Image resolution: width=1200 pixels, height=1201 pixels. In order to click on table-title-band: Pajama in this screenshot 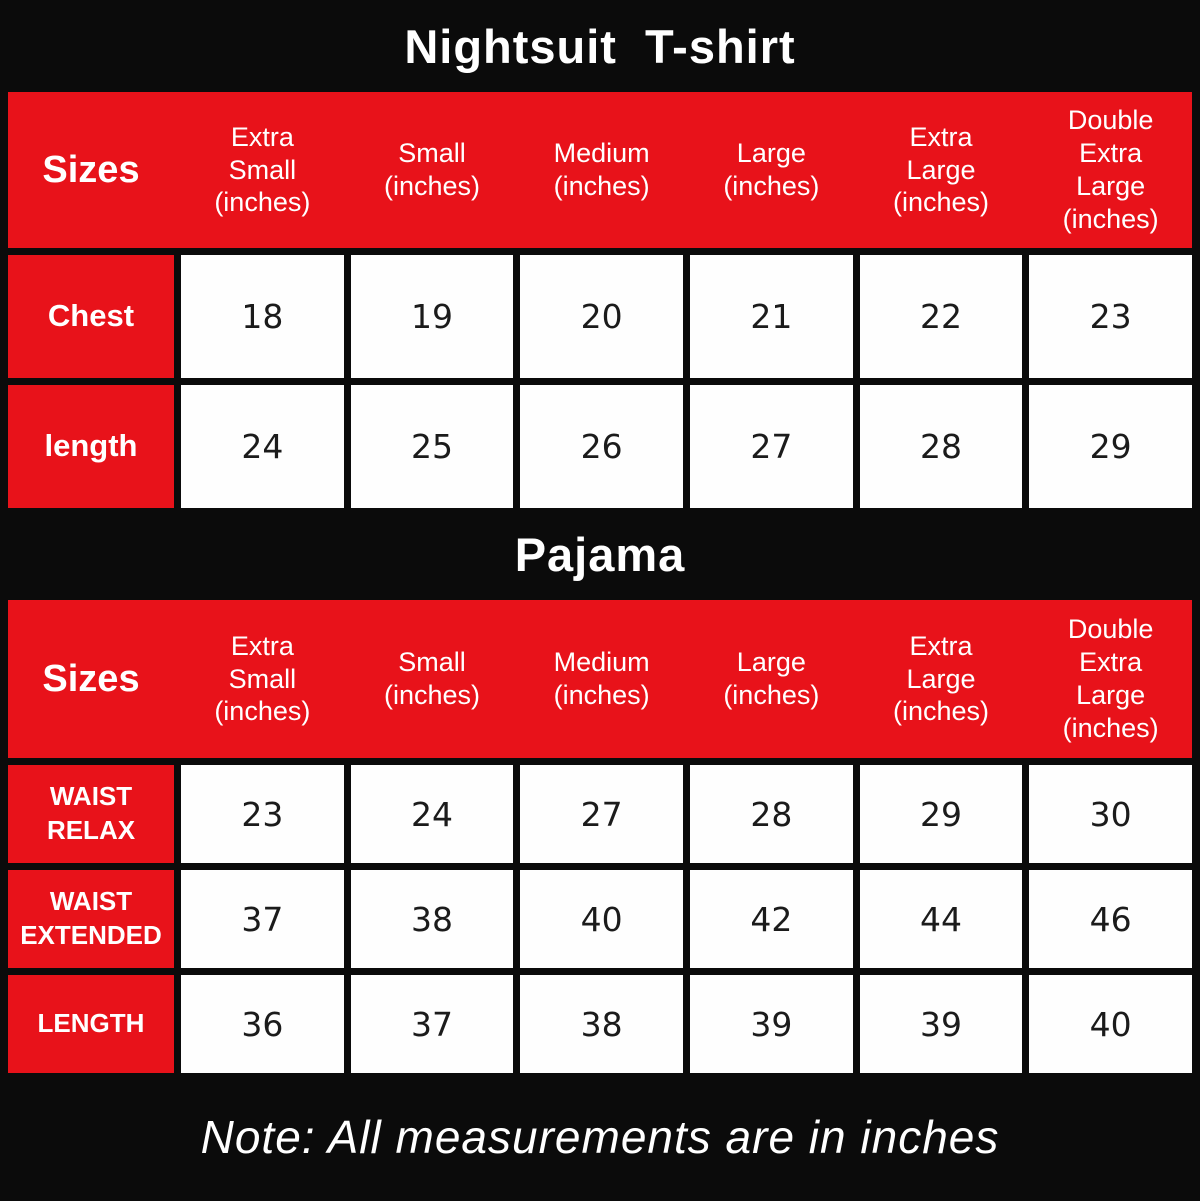, I will do `click(600, 554)`.